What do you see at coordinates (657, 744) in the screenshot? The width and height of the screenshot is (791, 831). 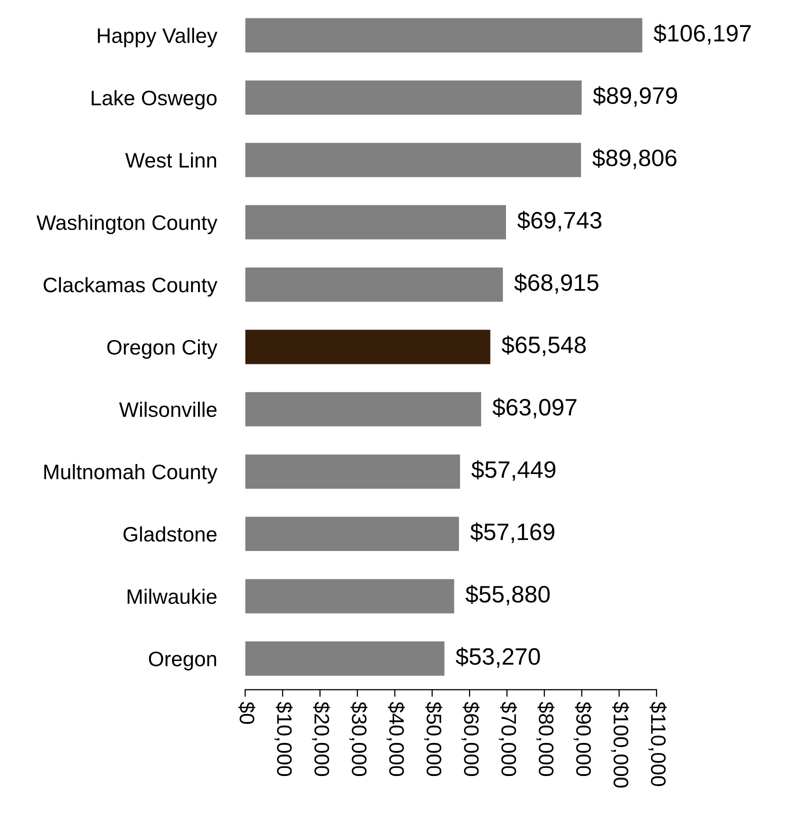 I see `x-tick-label: $110,000` at bounding box center [657, 744].